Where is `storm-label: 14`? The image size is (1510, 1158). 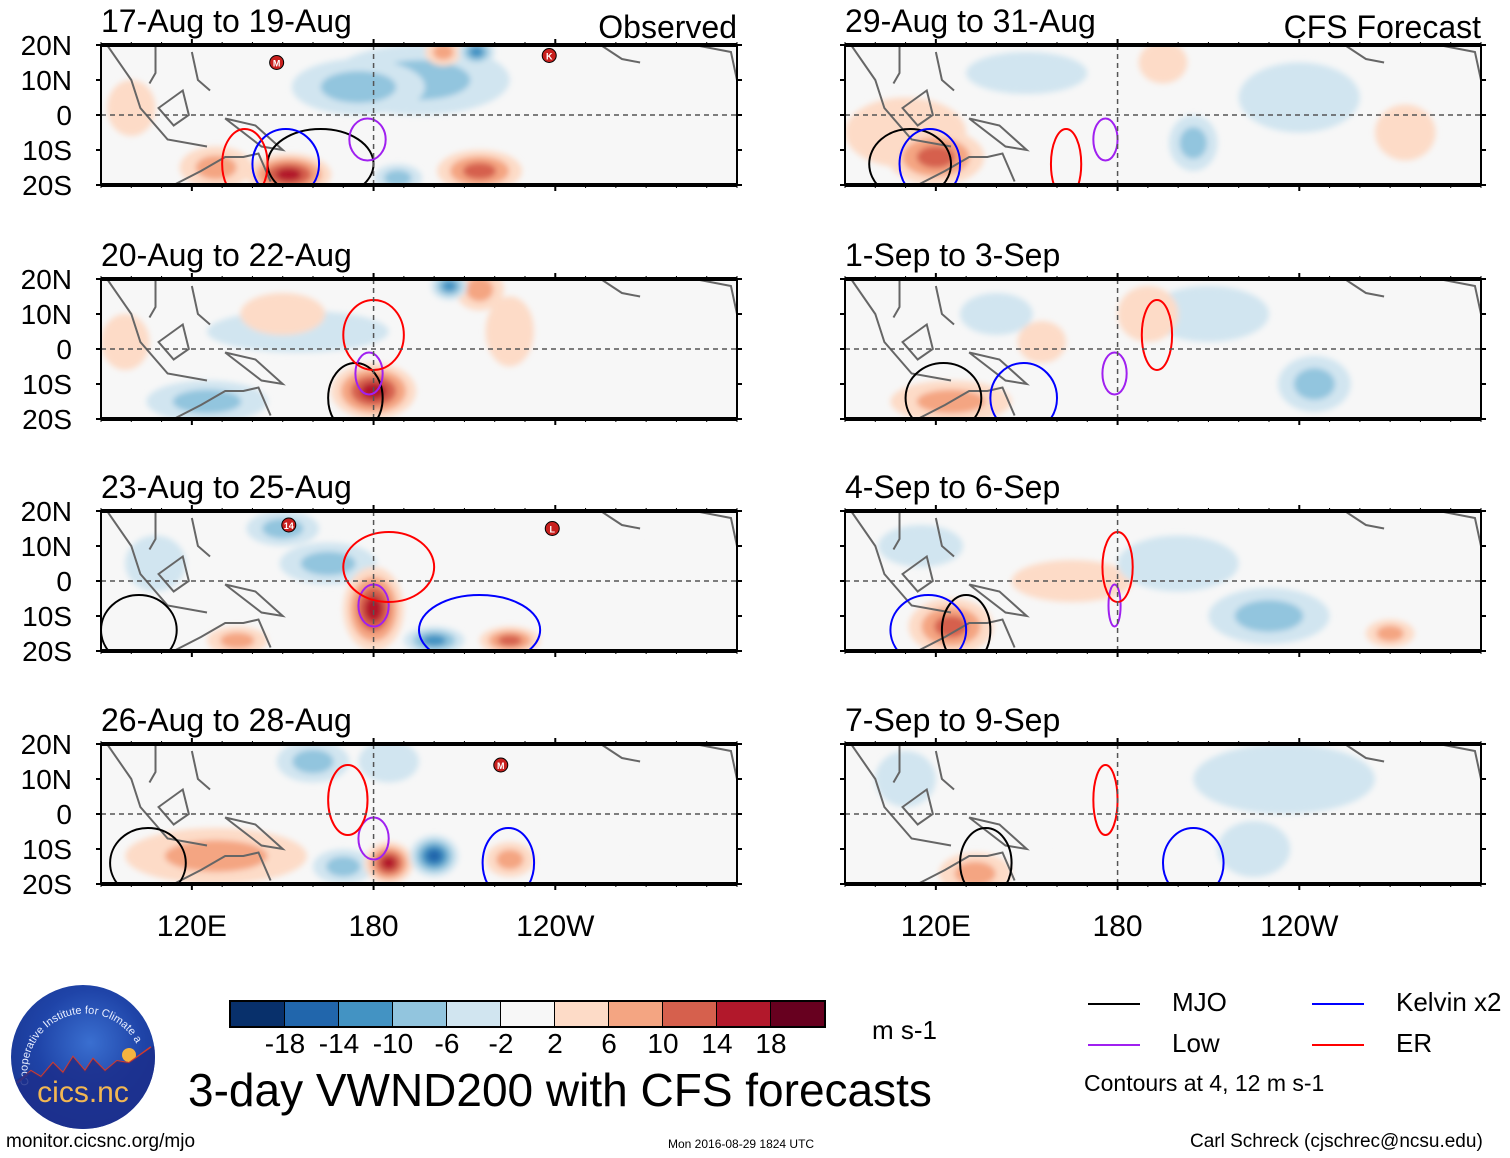 storm-label: 14 is located at coordinates (289, 526).